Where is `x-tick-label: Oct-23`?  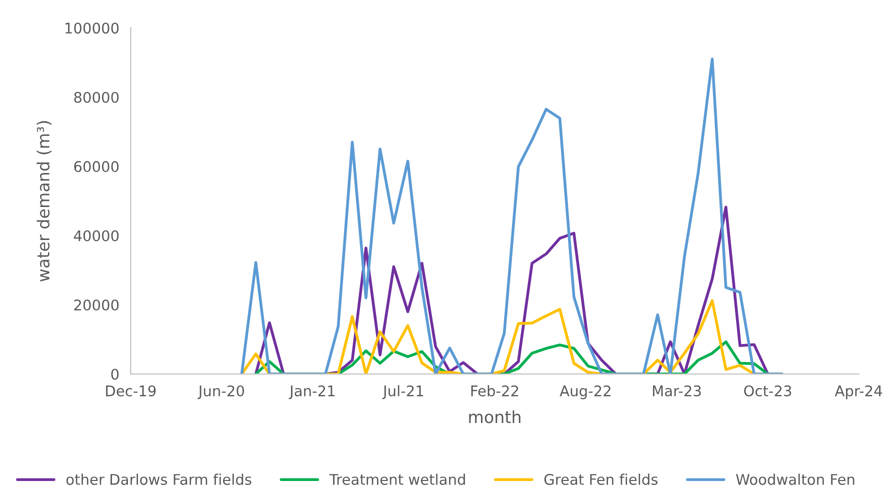
x-tick-label: Oct-23 is located at coordinates (768, 390).